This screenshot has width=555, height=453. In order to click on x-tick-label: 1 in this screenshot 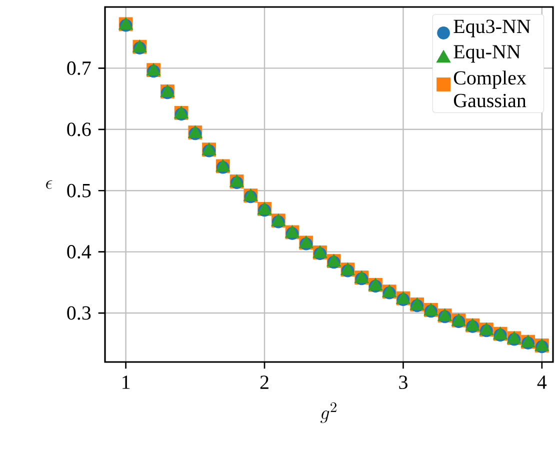, I will do `click(126, 382)`.